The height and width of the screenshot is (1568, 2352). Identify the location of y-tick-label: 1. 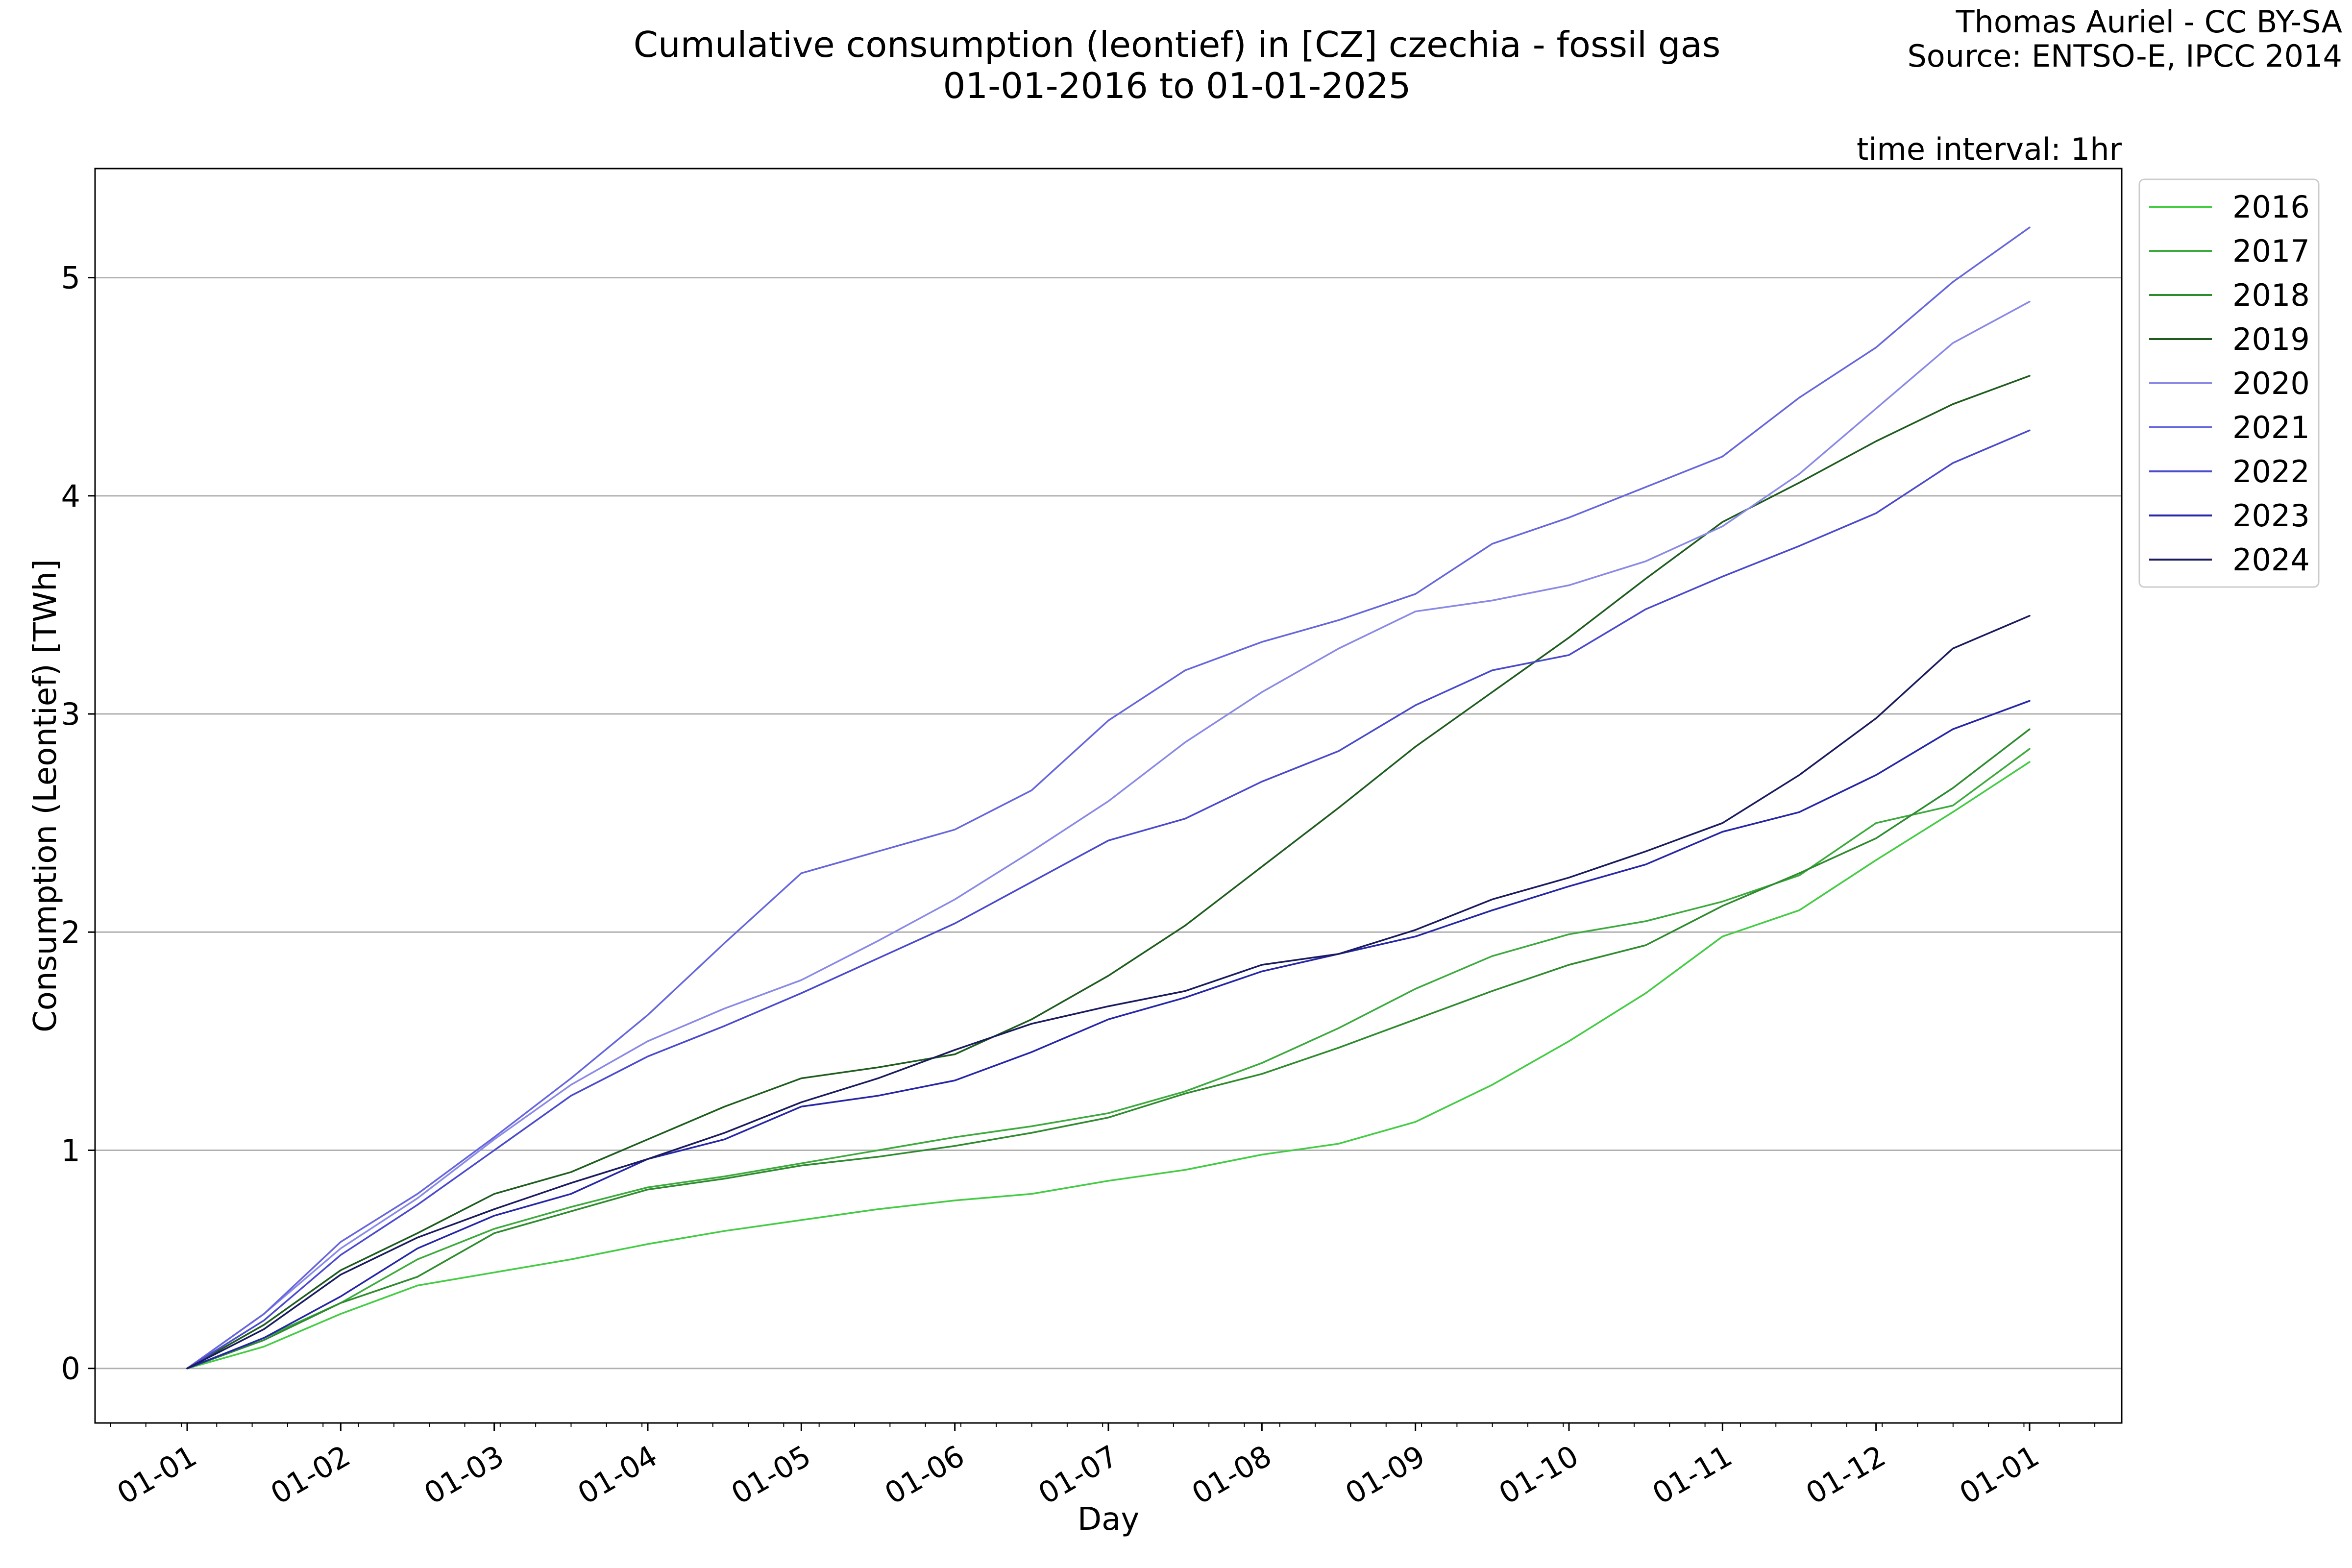
(70, 1150).